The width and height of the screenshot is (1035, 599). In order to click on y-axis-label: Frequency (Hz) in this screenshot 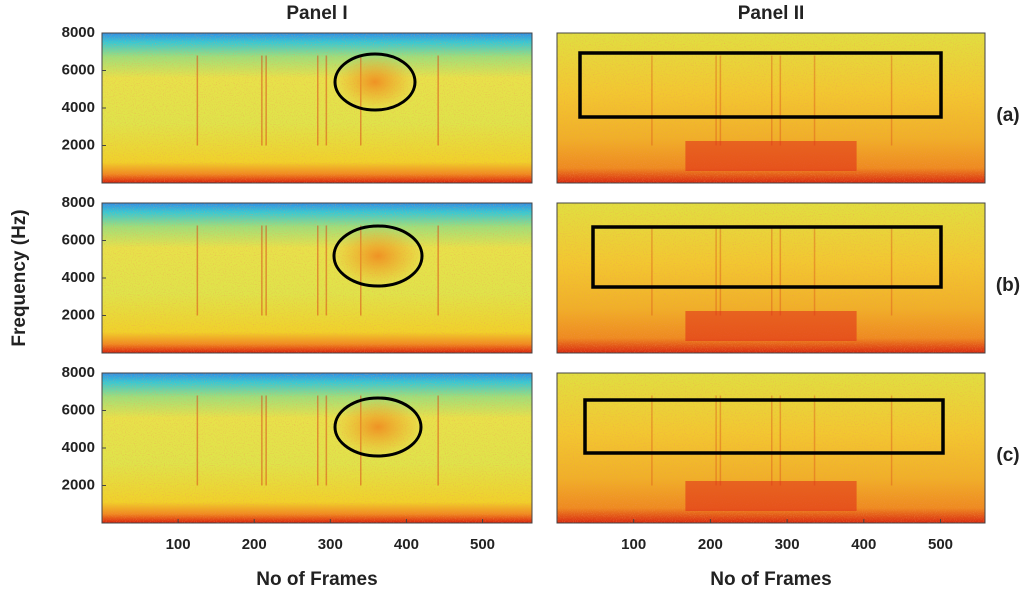, I will do `click(19, 277)`.